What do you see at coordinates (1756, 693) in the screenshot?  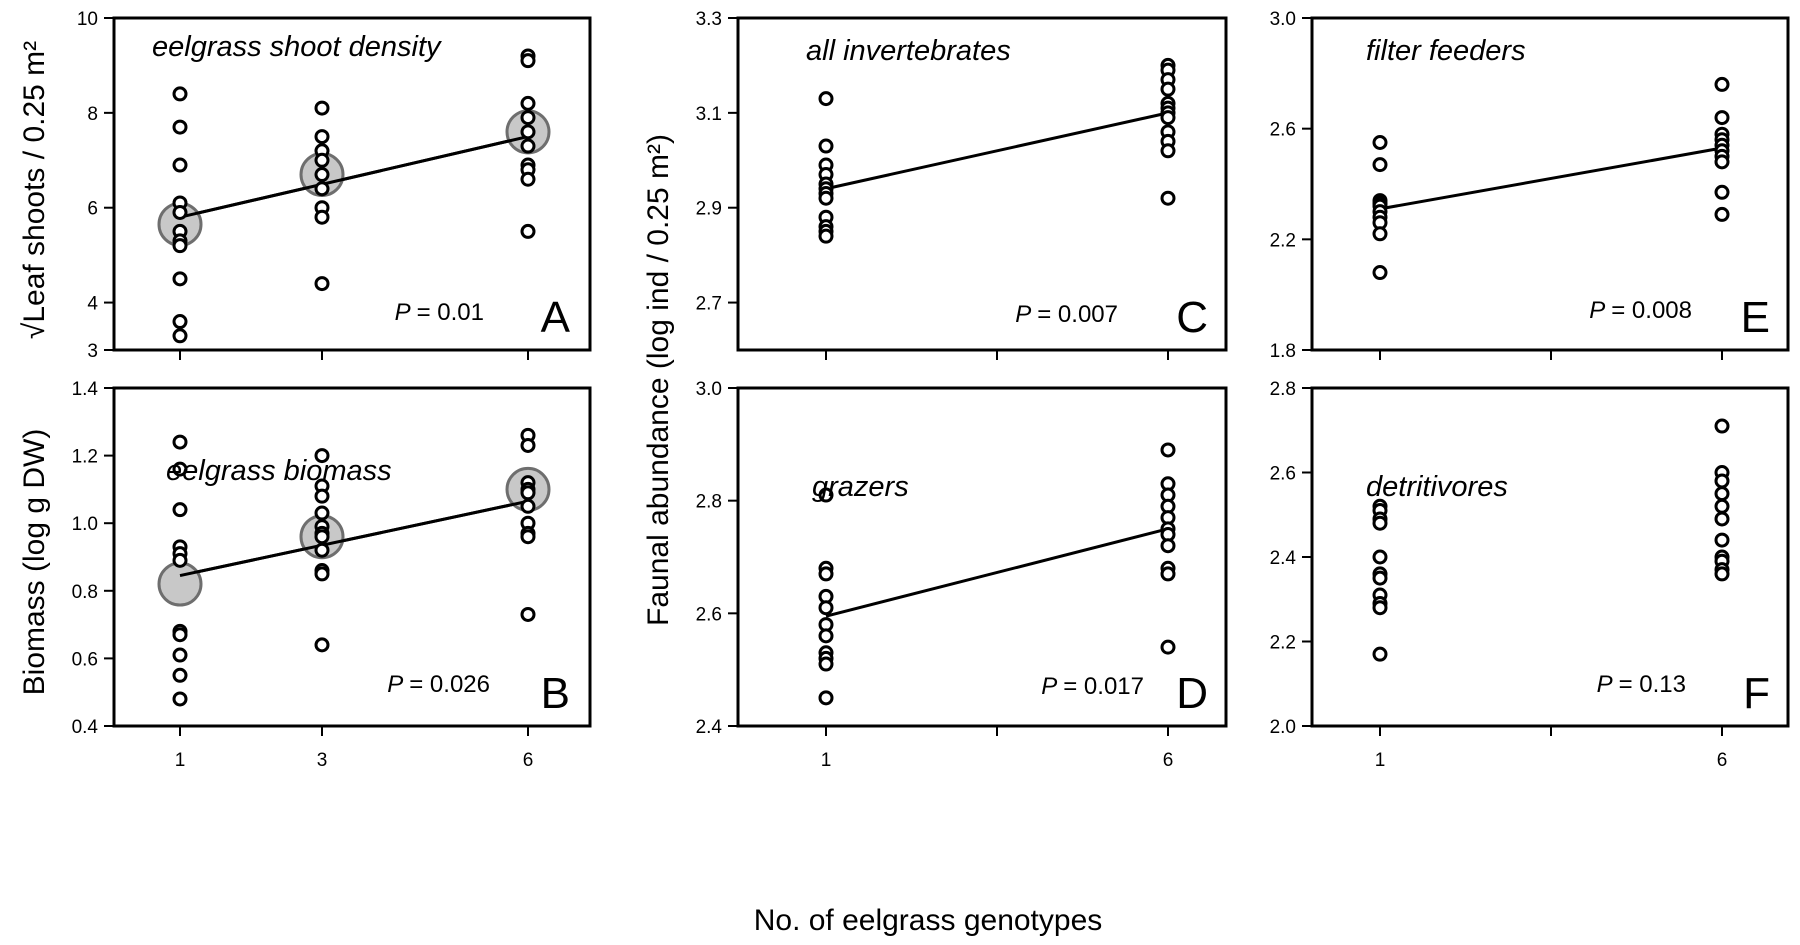 I see `panel-letter: F` at bounding box center [1756, 693].